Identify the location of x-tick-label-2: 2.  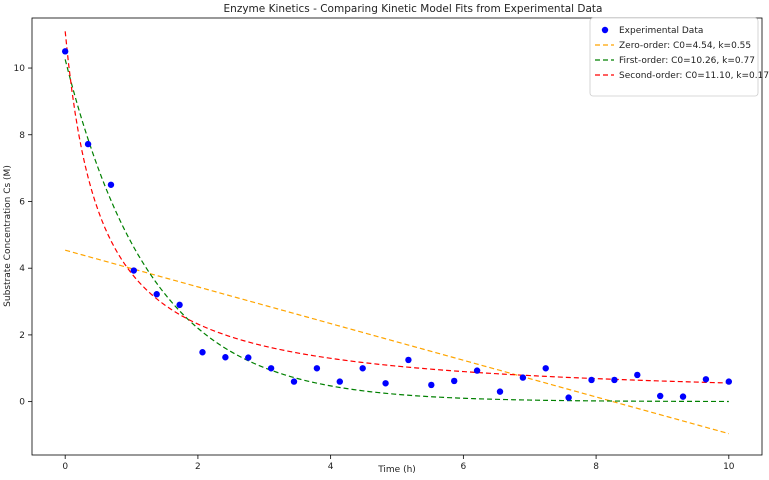
(198, 467).